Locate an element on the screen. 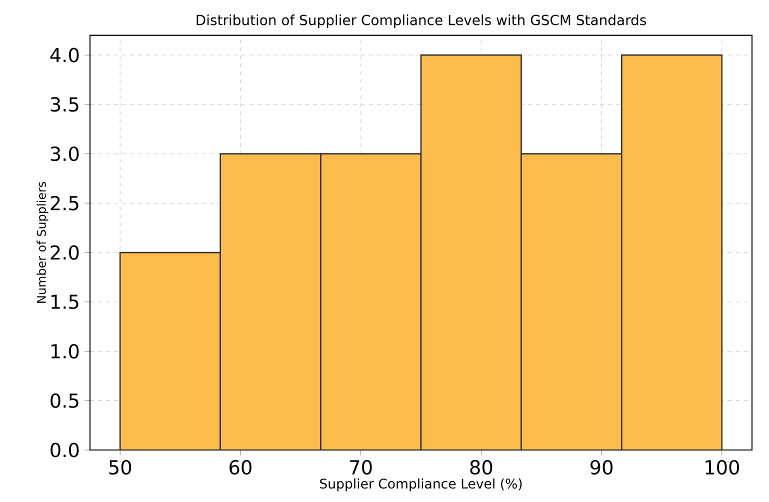 The image size is (769, 502). y-axis-title: Number of Suppliers is located at coordinates (42, 242).